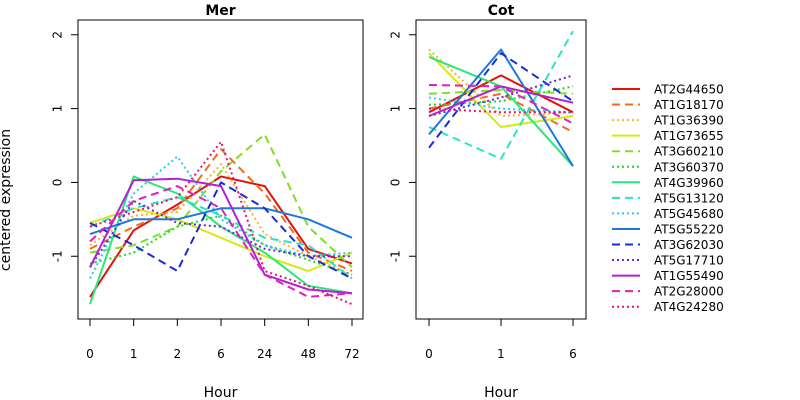  I want to click on x-tick-label-cot: 1, so click(501, 354).